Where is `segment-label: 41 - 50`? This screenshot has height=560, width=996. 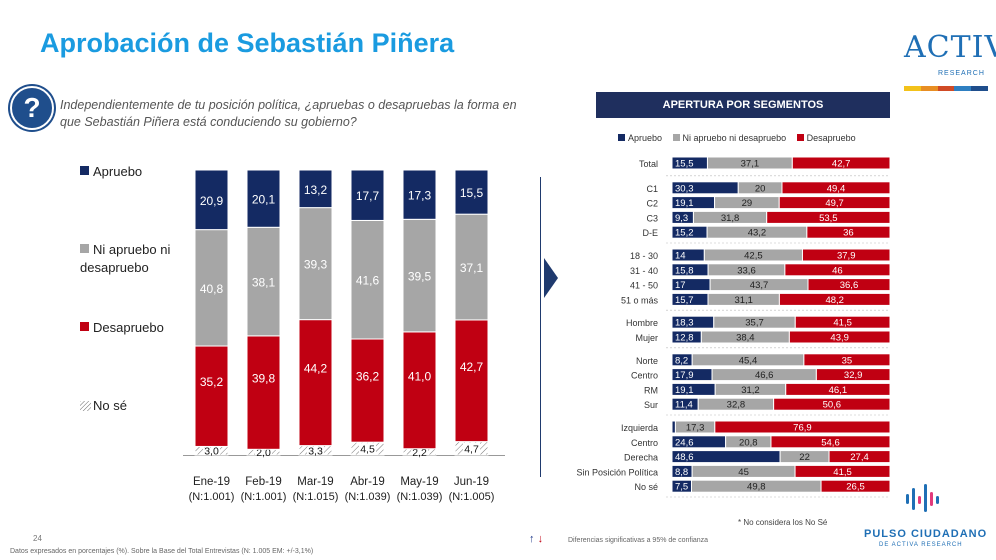 segment-label: 41 - 50 is located at coordinates (644, 286).